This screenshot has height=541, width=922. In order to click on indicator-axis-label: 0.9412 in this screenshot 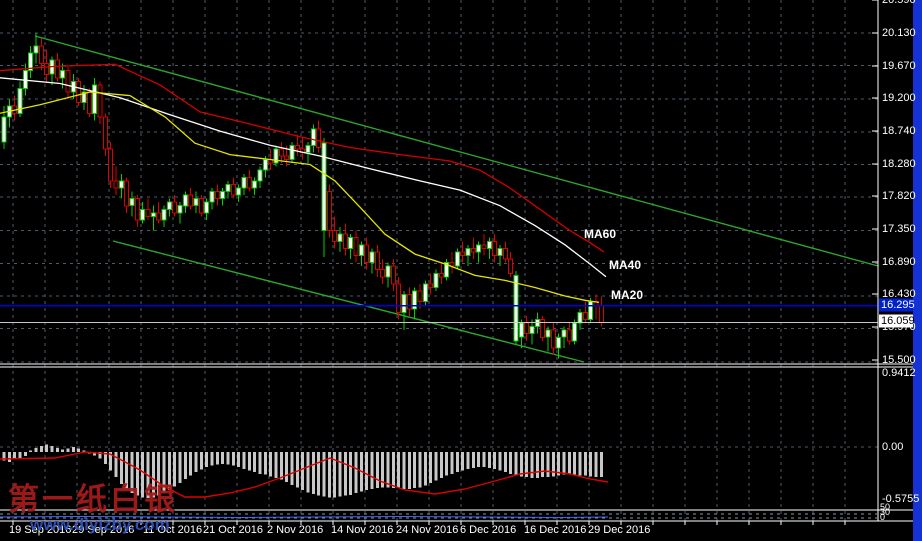, I will do `click(899, 373)`.